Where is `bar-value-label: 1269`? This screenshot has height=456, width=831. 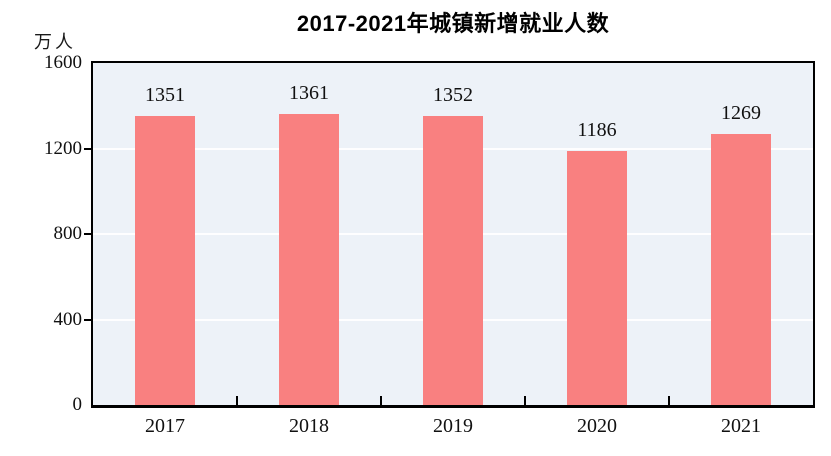 bar-value-label: 1269 is located at coordinates (741, 112).